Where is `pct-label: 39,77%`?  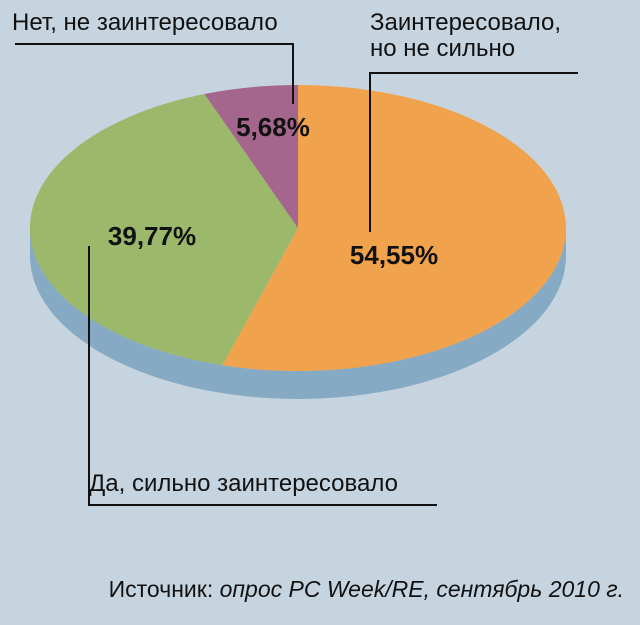 pct-label: 39,77% is located at coordinates (152, 236).